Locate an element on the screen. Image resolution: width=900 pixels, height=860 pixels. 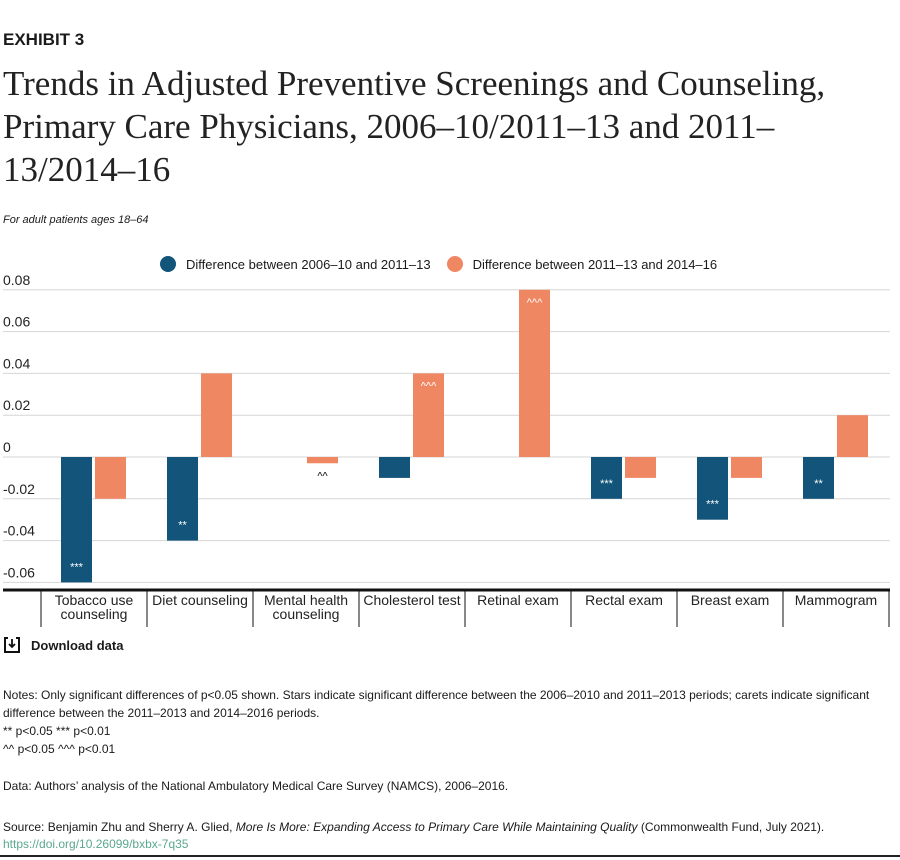
x-tick-label: Cholesterol test is located at coordinates (411, 600).